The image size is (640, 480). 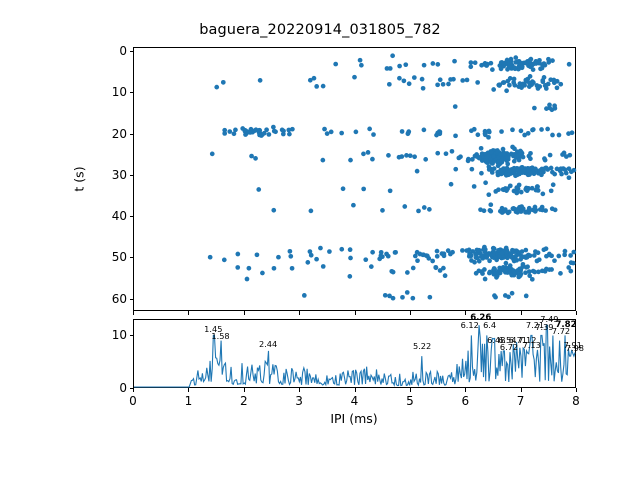 I want to click on x-tick-label: 8, so click(x=576, y=401).